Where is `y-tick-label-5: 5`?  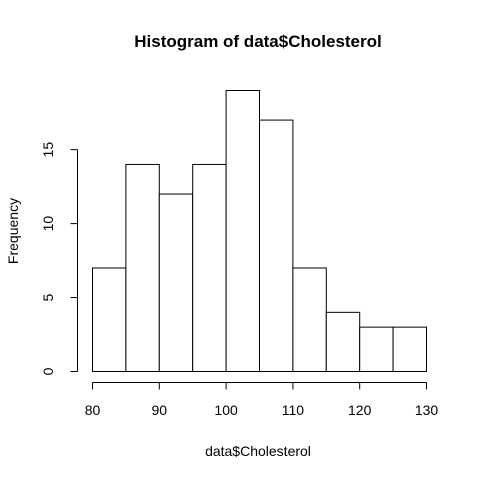 y-tick-label-5: 5 is located at coordinates (48, 297).